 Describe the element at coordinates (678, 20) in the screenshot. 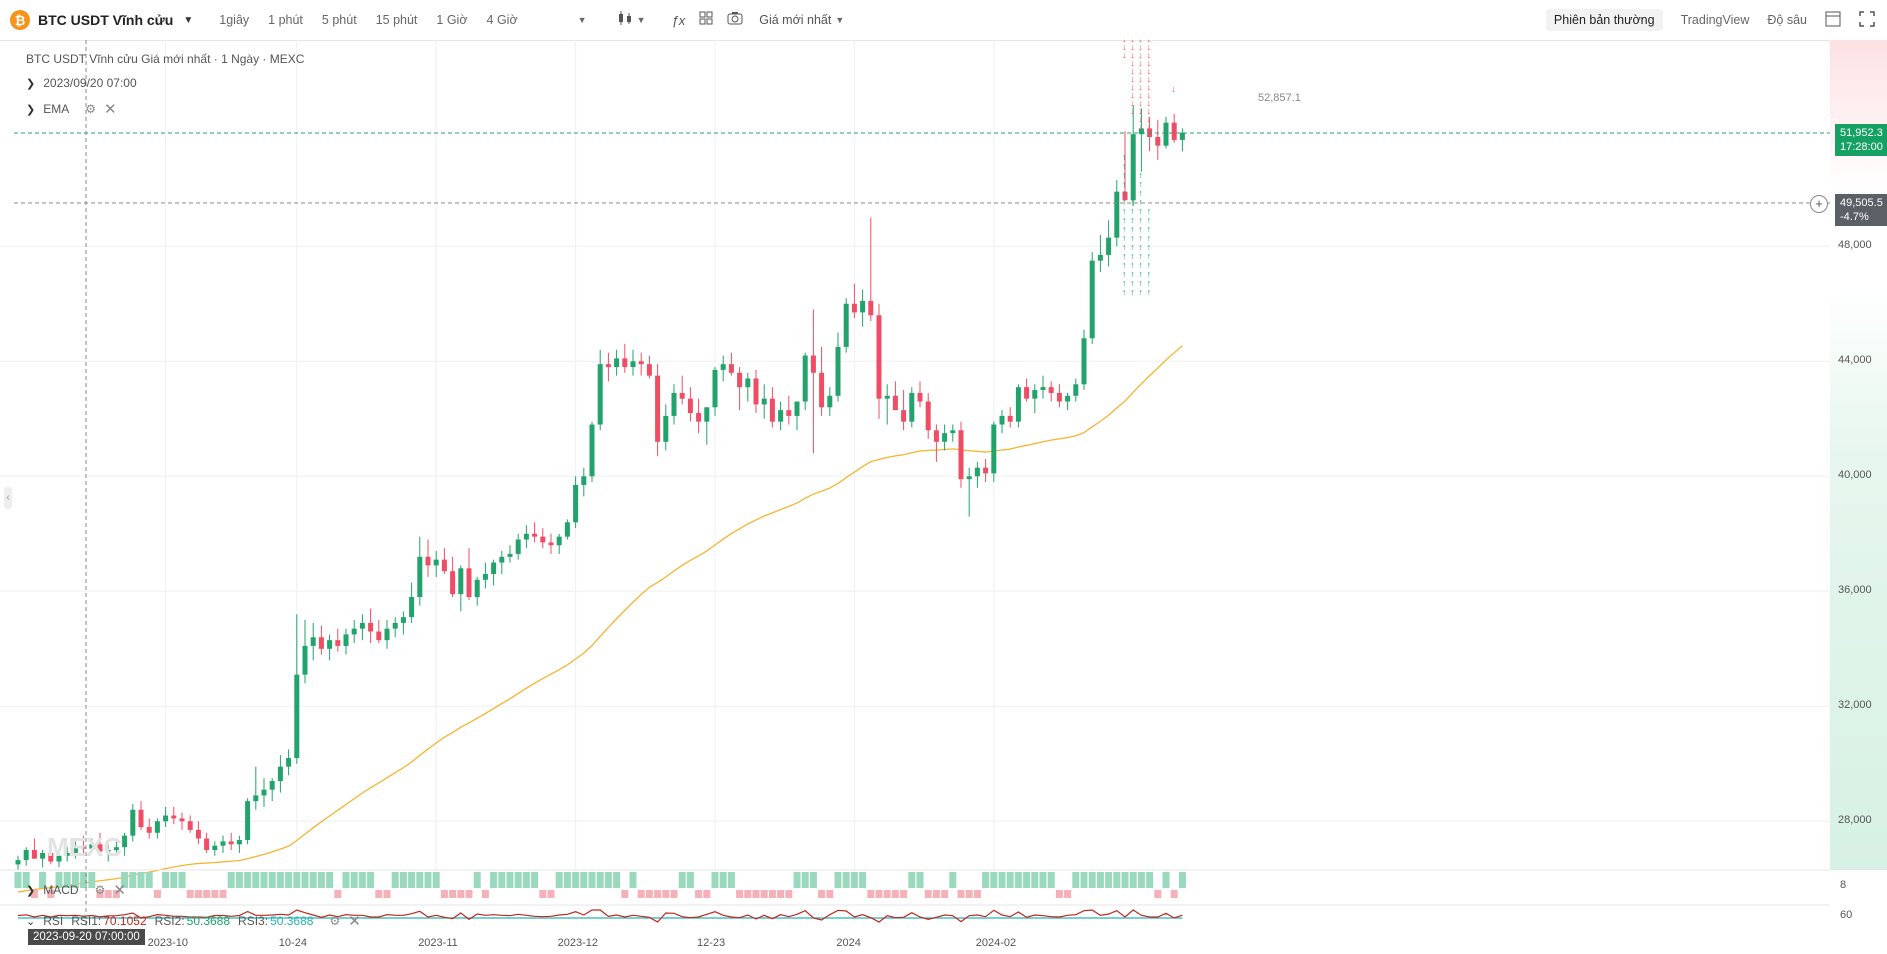

I see `fx-icon: ƒx` at that location.